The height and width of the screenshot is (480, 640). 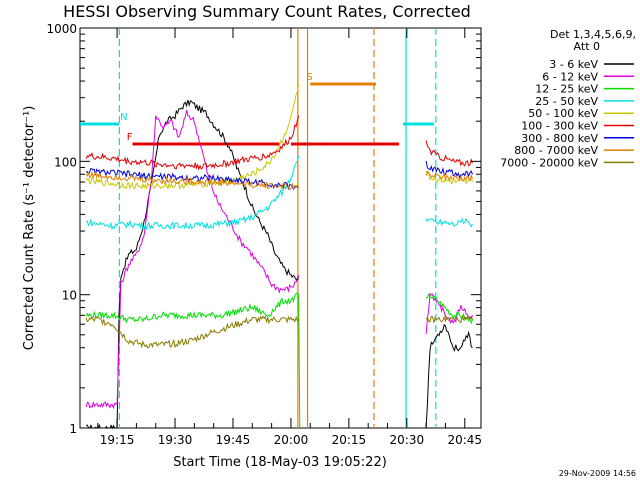 I want to click on x-tick-label: 19:15, so click(x=117, y=440).